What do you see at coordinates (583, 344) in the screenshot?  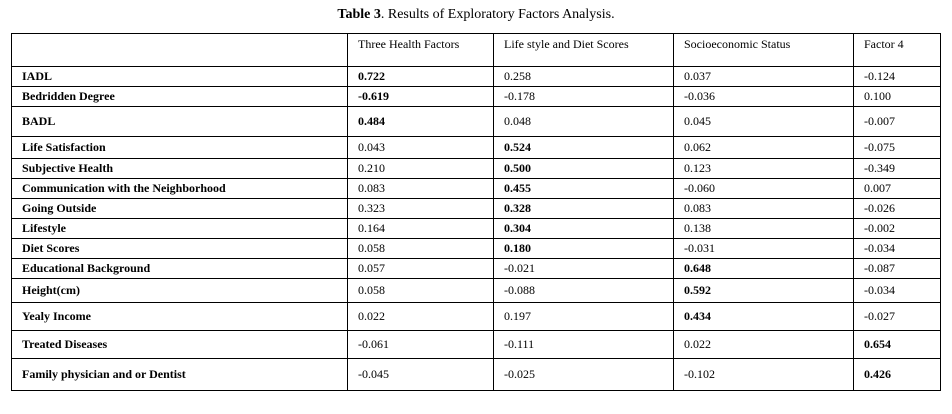 I see `factor-loading-cell: -0.111` at bounding box center [583, 344].